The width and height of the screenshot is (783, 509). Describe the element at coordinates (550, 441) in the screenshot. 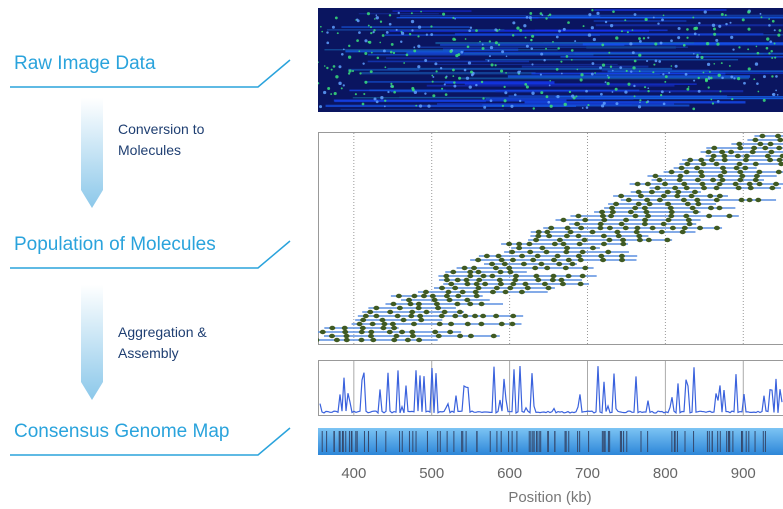

I see `consensus-map` at that location.